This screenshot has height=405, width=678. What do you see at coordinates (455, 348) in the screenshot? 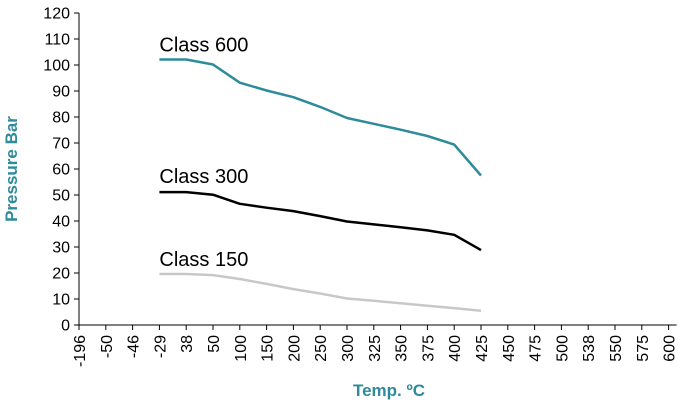
I see `x-tick-label: 400` at bounding box center [455, 348].